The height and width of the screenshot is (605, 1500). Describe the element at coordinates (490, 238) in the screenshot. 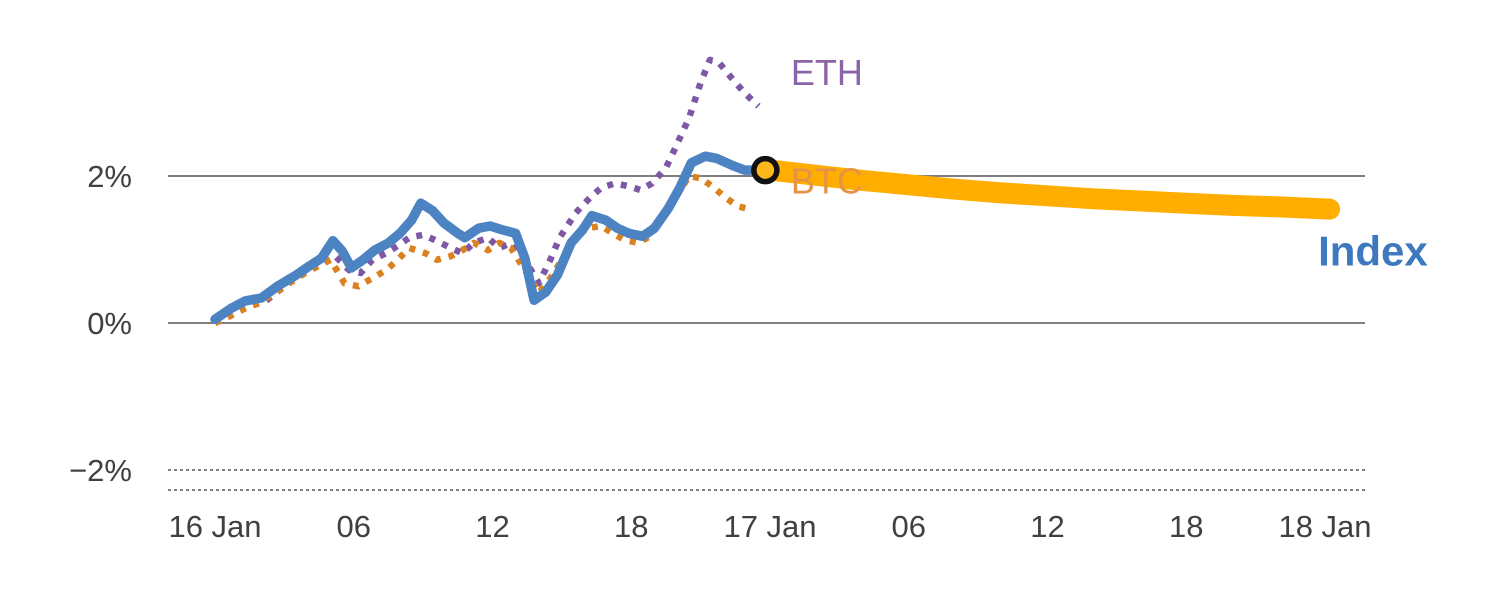

I see `series-index` at that location.